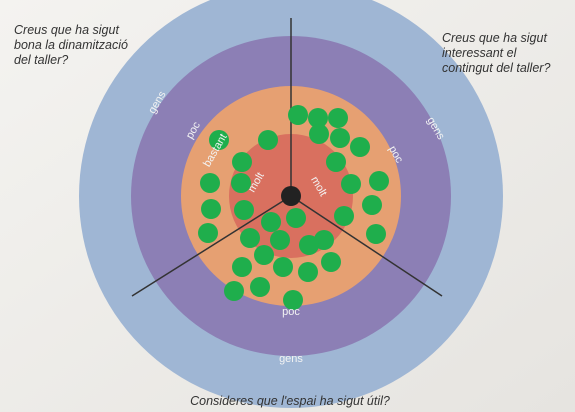 The height and width of the screenshot is (412, 575). What do you see at coordinates (71, 45) in the screenshot?
I see `question-line: bona la dinamització` at bounding box center [71, 45].